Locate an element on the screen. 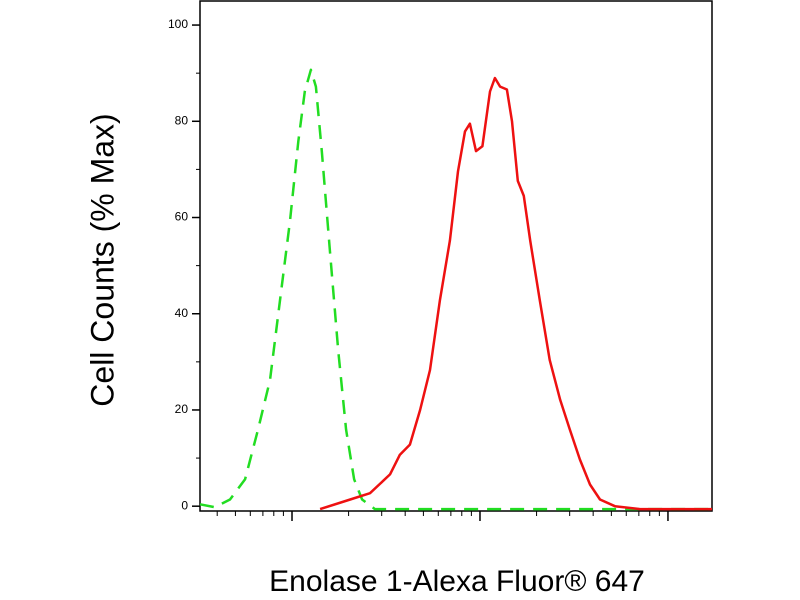 The height and width of the screenshot is (600, 800). y-tick-label: 100 is located at coordinates (178, 24).